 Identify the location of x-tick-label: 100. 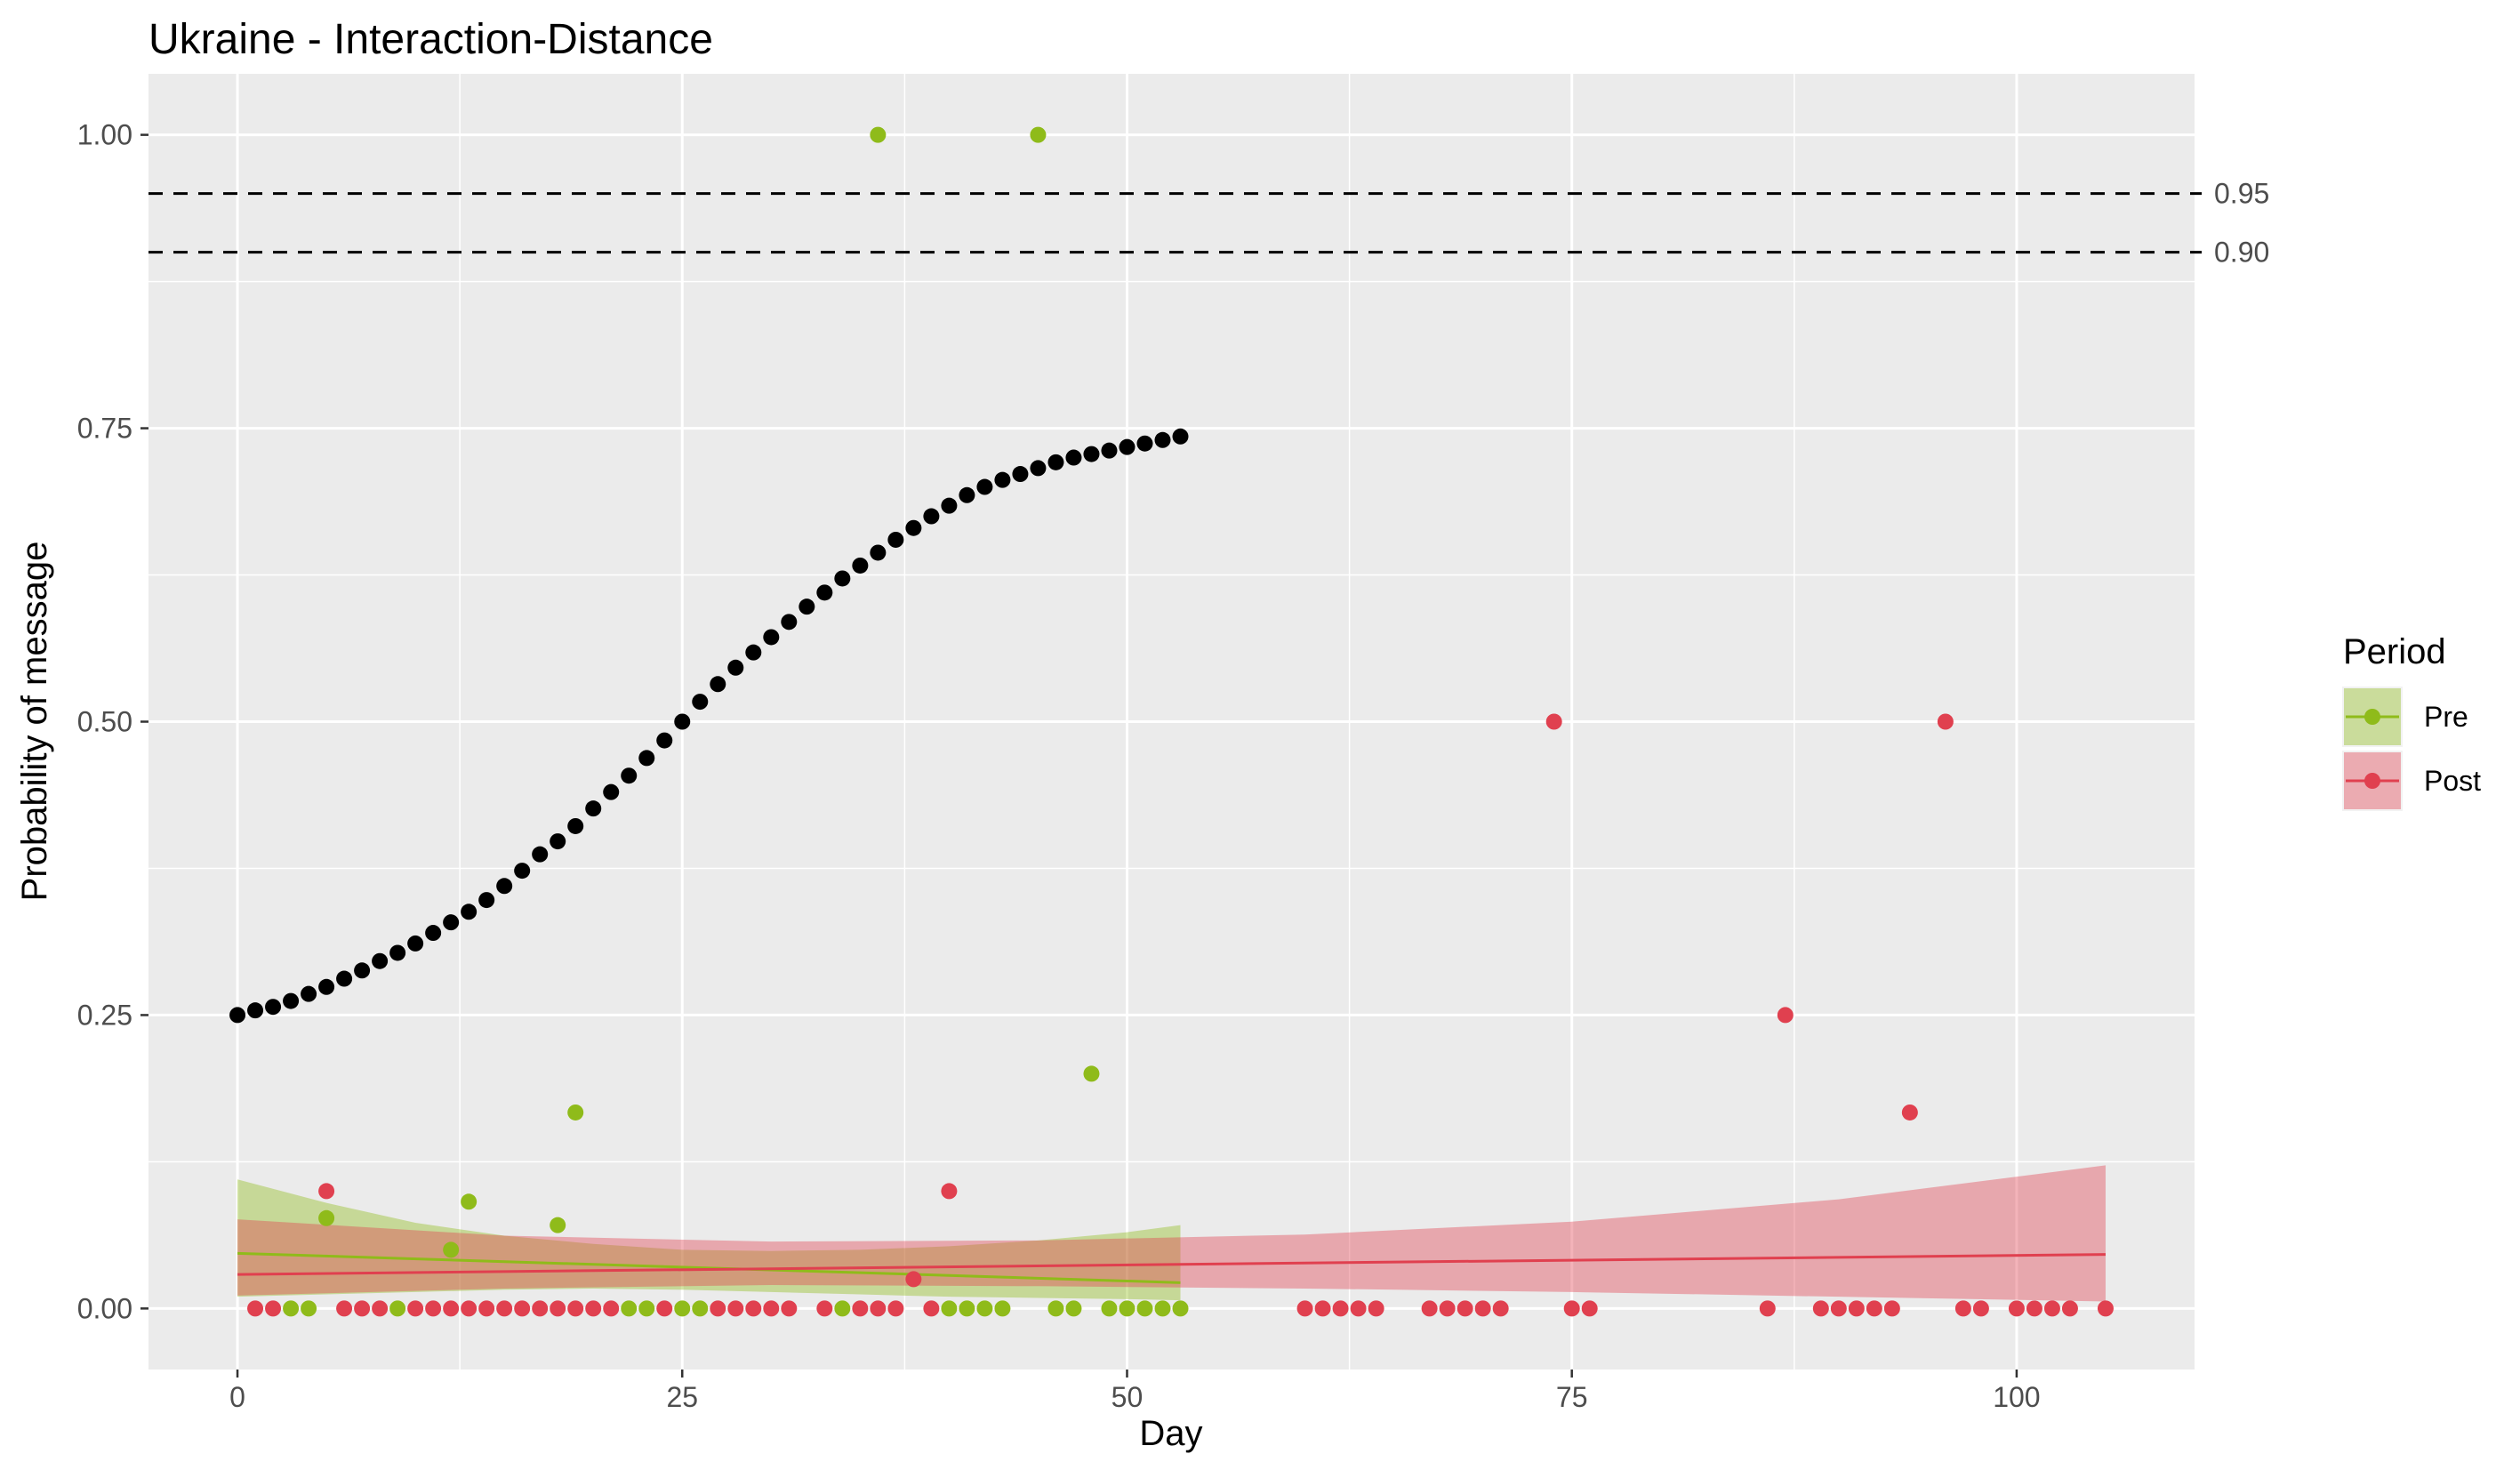
(2016, 1397).